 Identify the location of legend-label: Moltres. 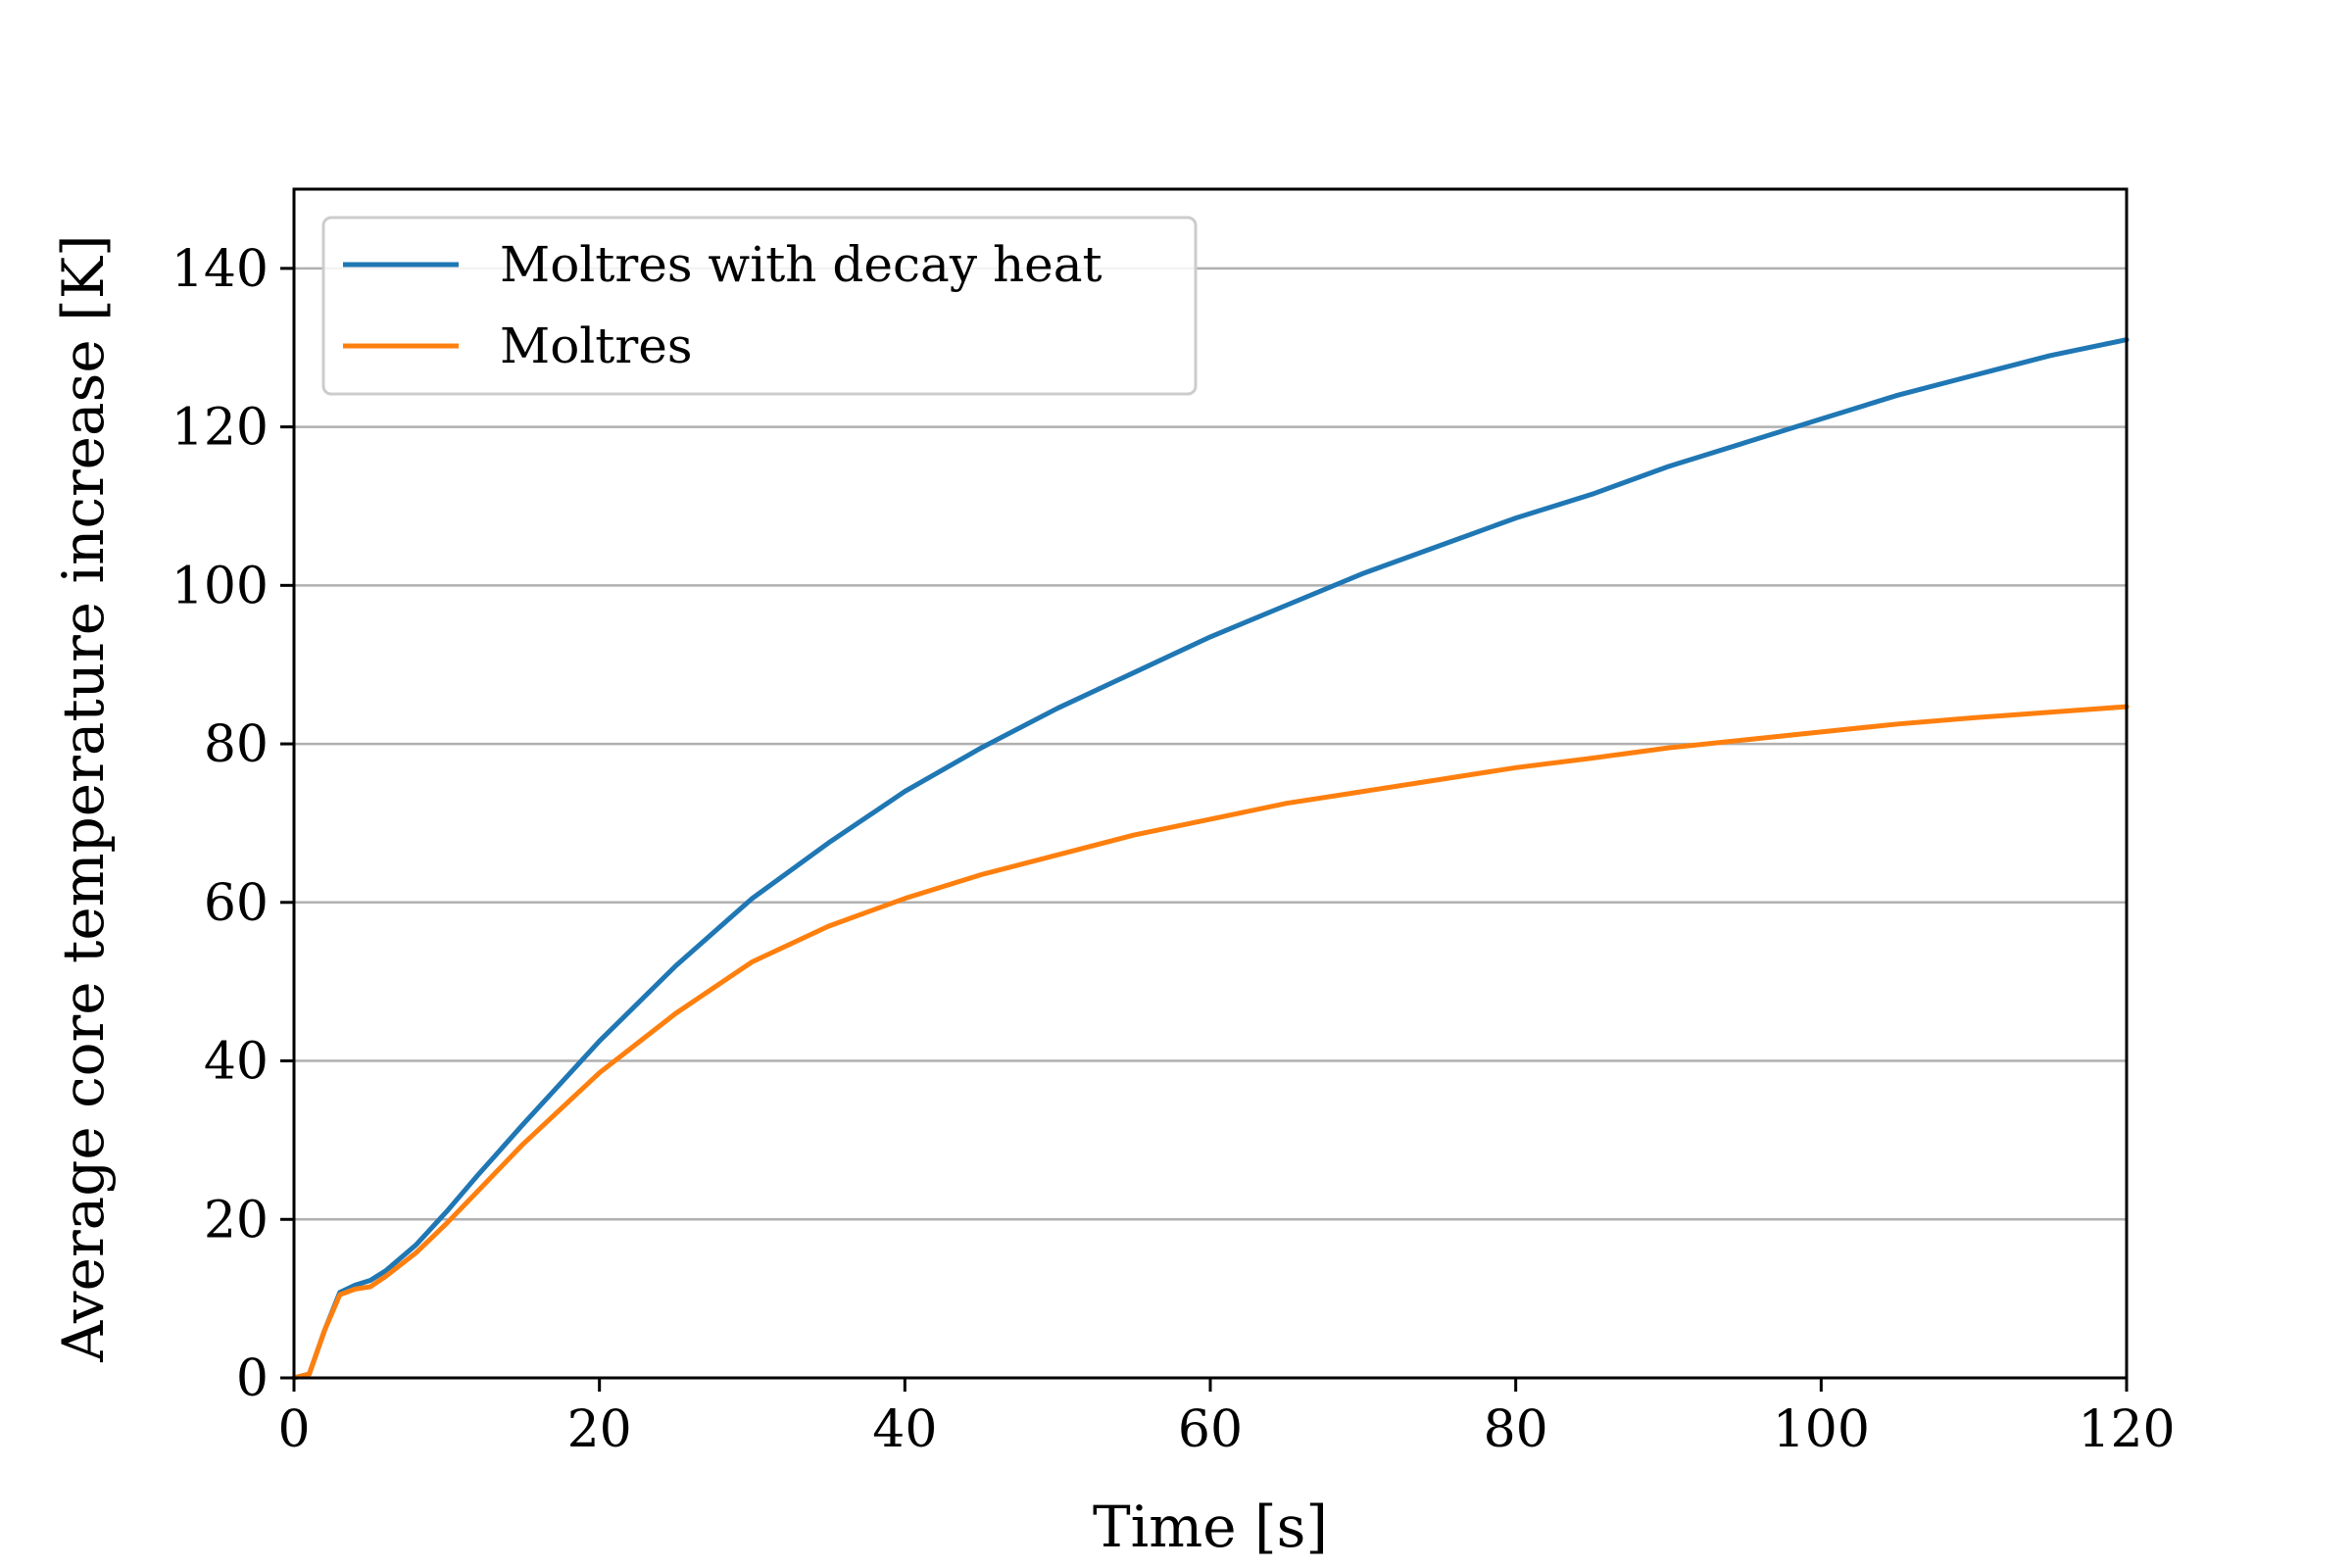
(596, 346).